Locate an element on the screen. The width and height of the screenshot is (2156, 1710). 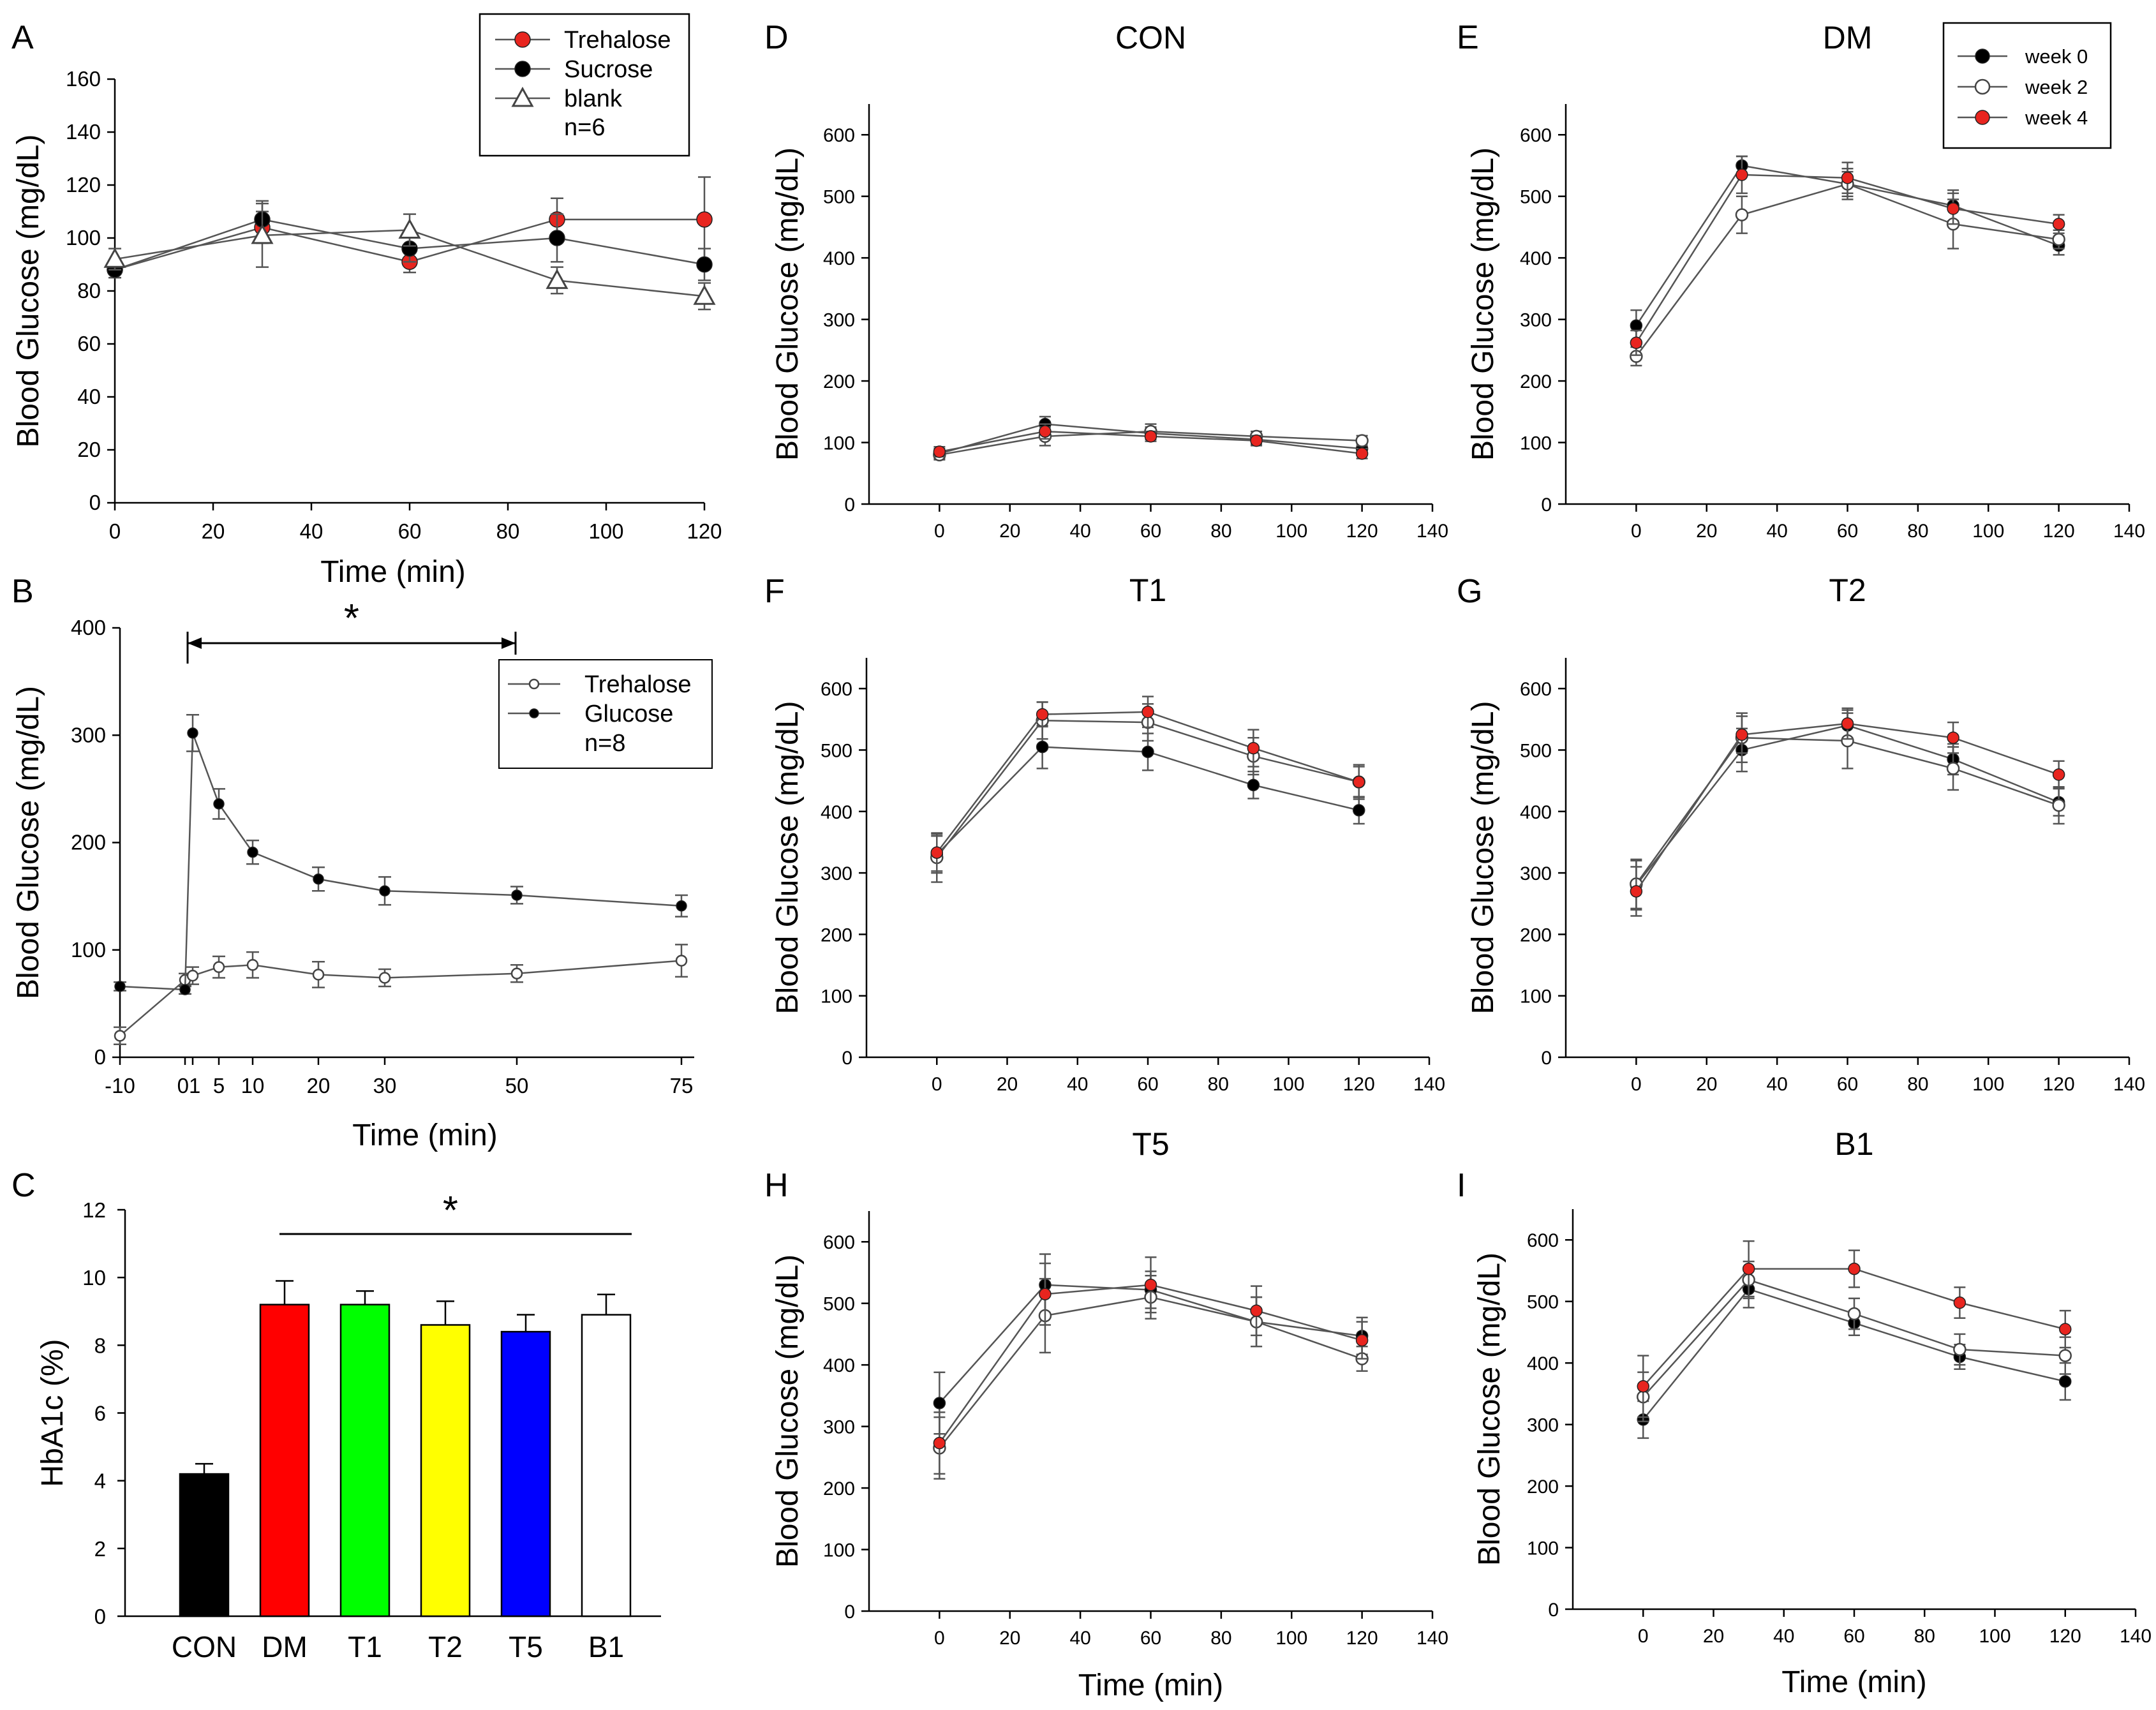
x-tick-label: 50 is located at coordinates (517, 1085).